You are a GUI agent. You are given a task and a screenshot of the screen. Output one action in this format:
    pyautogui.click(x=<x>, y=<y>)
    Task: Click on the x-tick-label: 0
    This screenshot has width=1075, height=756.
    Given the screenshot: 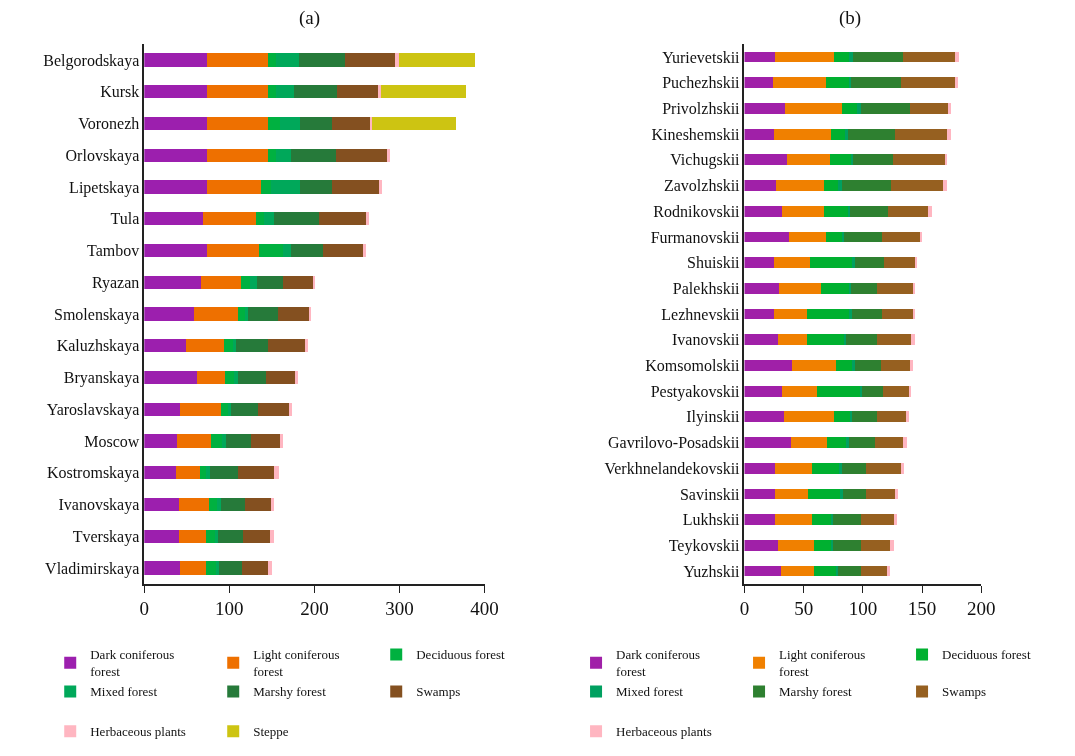 What is the action you would take?
    pyautogui.click(x=744, y=609)
    